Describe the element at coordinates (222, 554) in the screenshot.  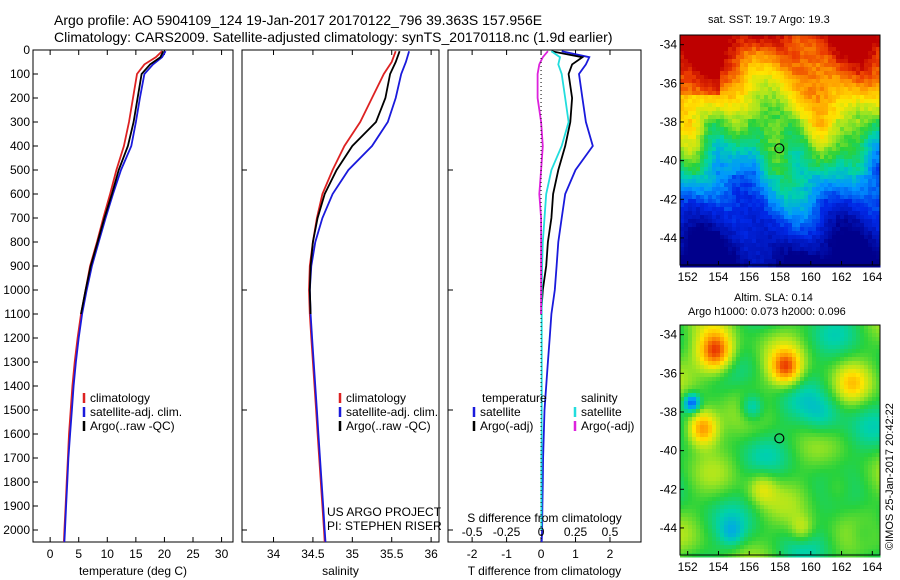
I see `x-tick-label: 30` at that location.